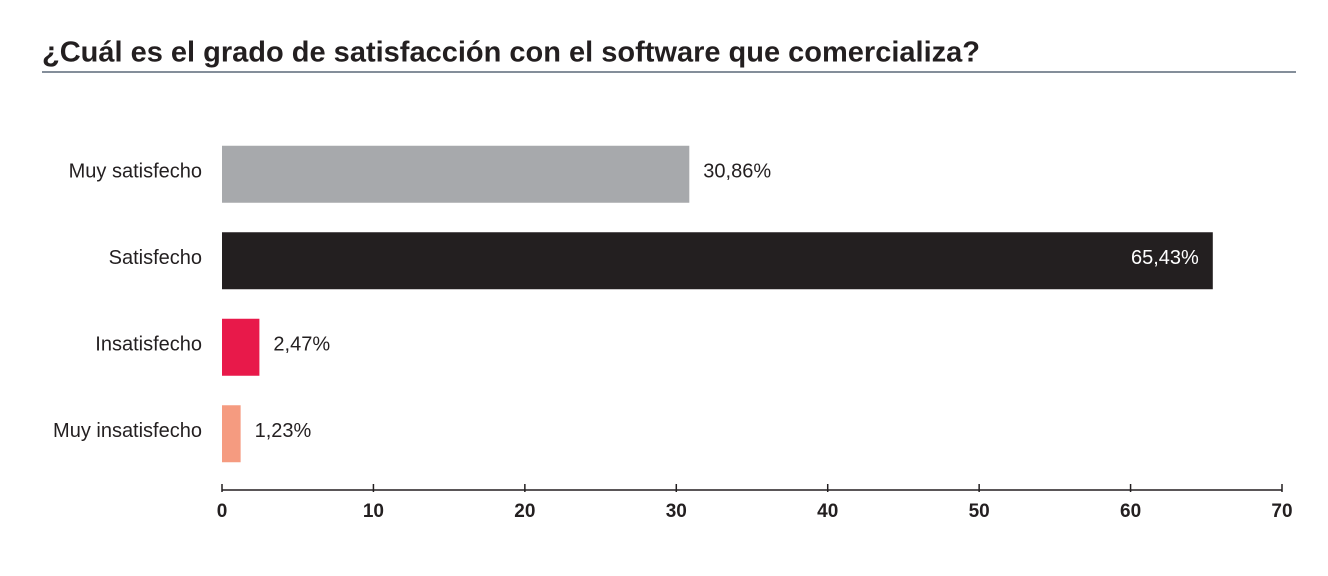 Image resolution: width=1328 pixels, height=576 pixels. Describe the element at coordinates (222, 511) in the screenshot. I see `x-tick-label: 0` at that location.